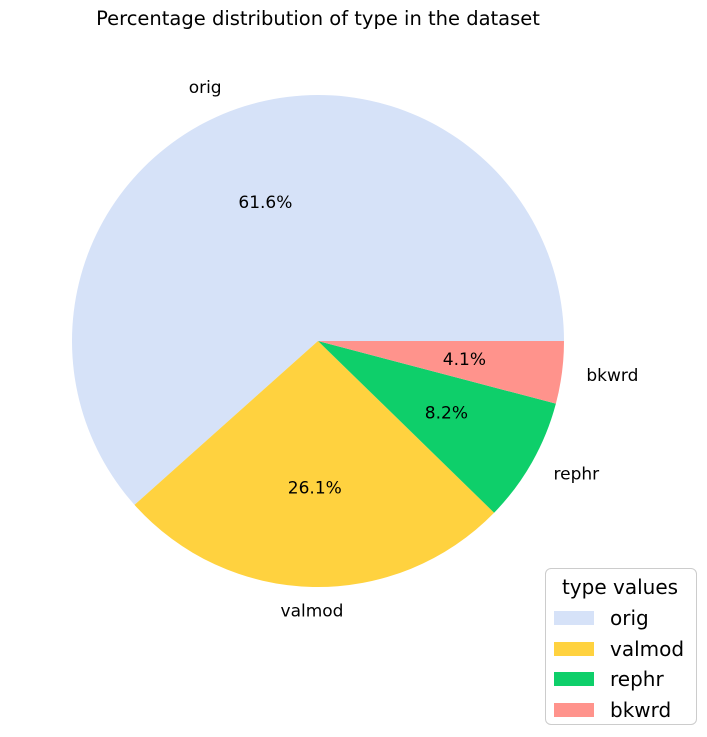 Image resolution: width=707 pixels, height=737 pixels. I want to click on legend-item-rephr: rephr, so click(620, 679).